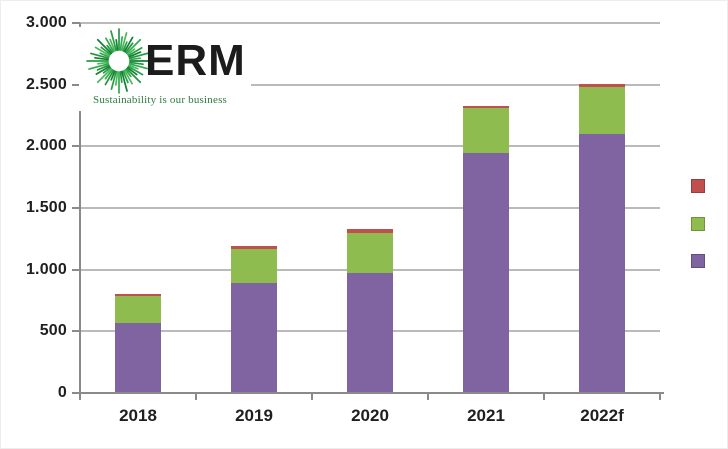 This screenshot has height=449, width=728. I want to click on bar-segment-green-2022f, so click(602, 110).